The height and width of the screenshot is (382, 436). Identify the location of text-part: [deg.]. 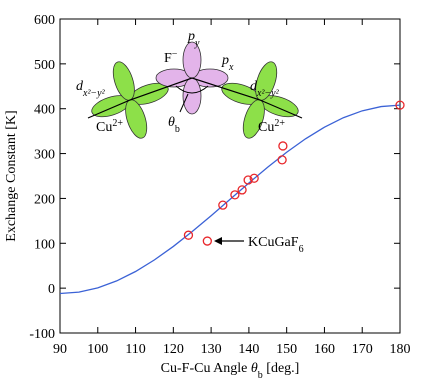
(281, 368).